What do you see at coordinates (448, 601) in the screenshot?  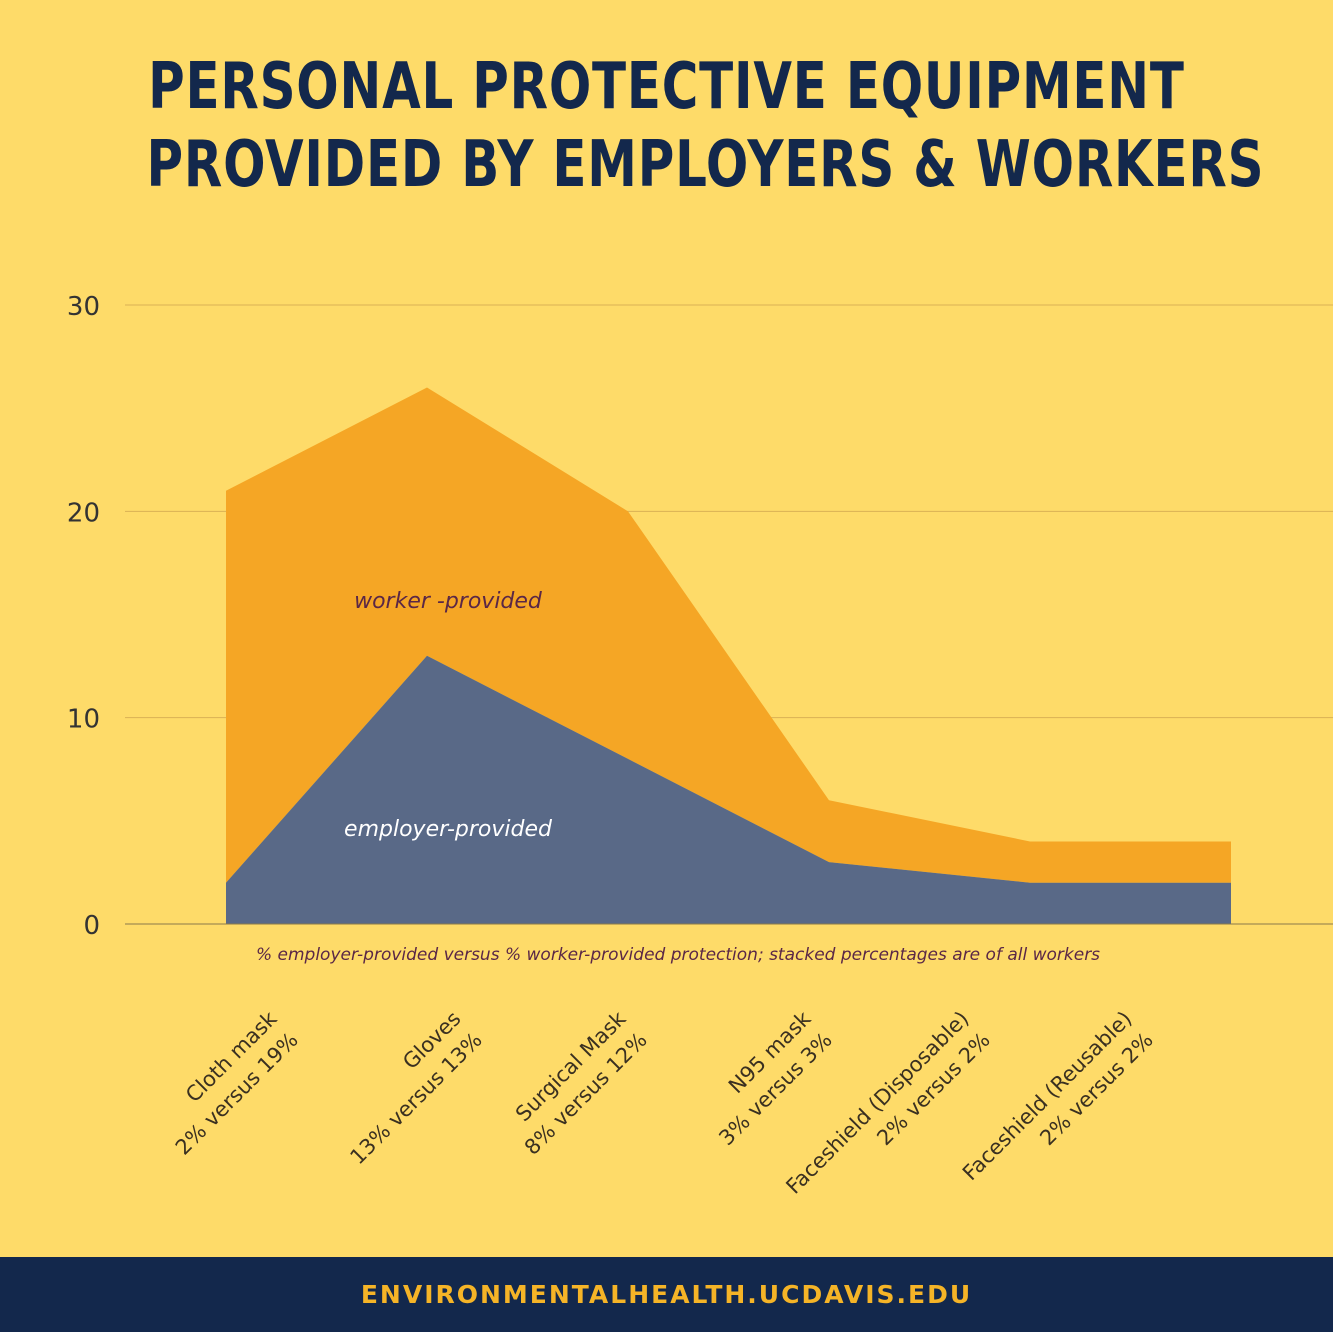 I see `series-label-worker: worker -provided` at bounding box center [448, 601].